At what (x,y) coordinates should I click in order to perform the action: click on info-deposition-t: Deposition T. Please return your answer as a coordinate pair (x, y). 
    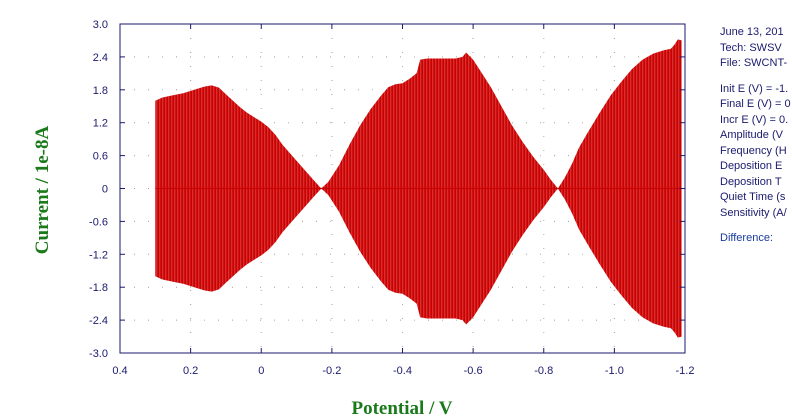
    Looking at the image, I should click on (751, 181).